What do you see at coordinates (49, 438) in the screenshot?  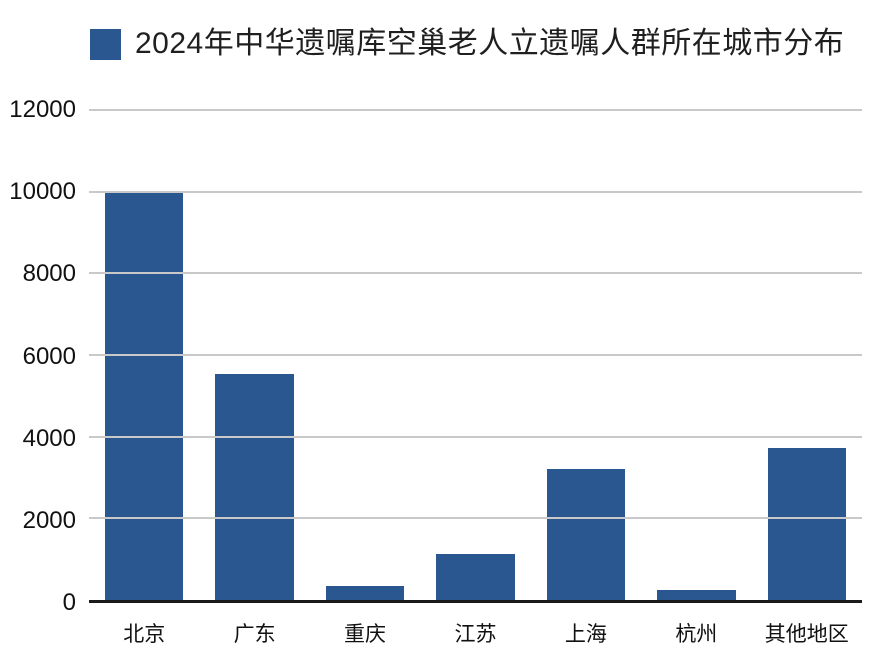 I see `y-tick-label-4000: 4000` at bounding box center [49, 438].